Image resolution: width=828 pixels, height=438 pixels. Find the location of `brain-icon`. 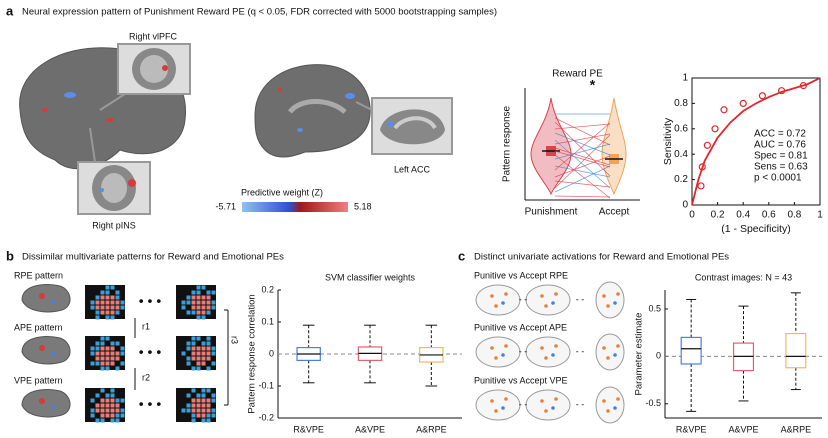

brain-icon is located at coordinates (46, 298).